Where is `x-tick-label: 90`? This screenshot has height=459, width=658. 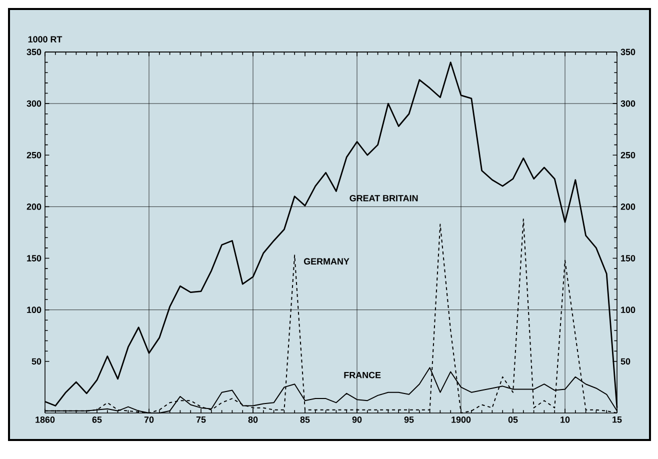
x-tick-label: 90 is located at coordinates (357, 419).